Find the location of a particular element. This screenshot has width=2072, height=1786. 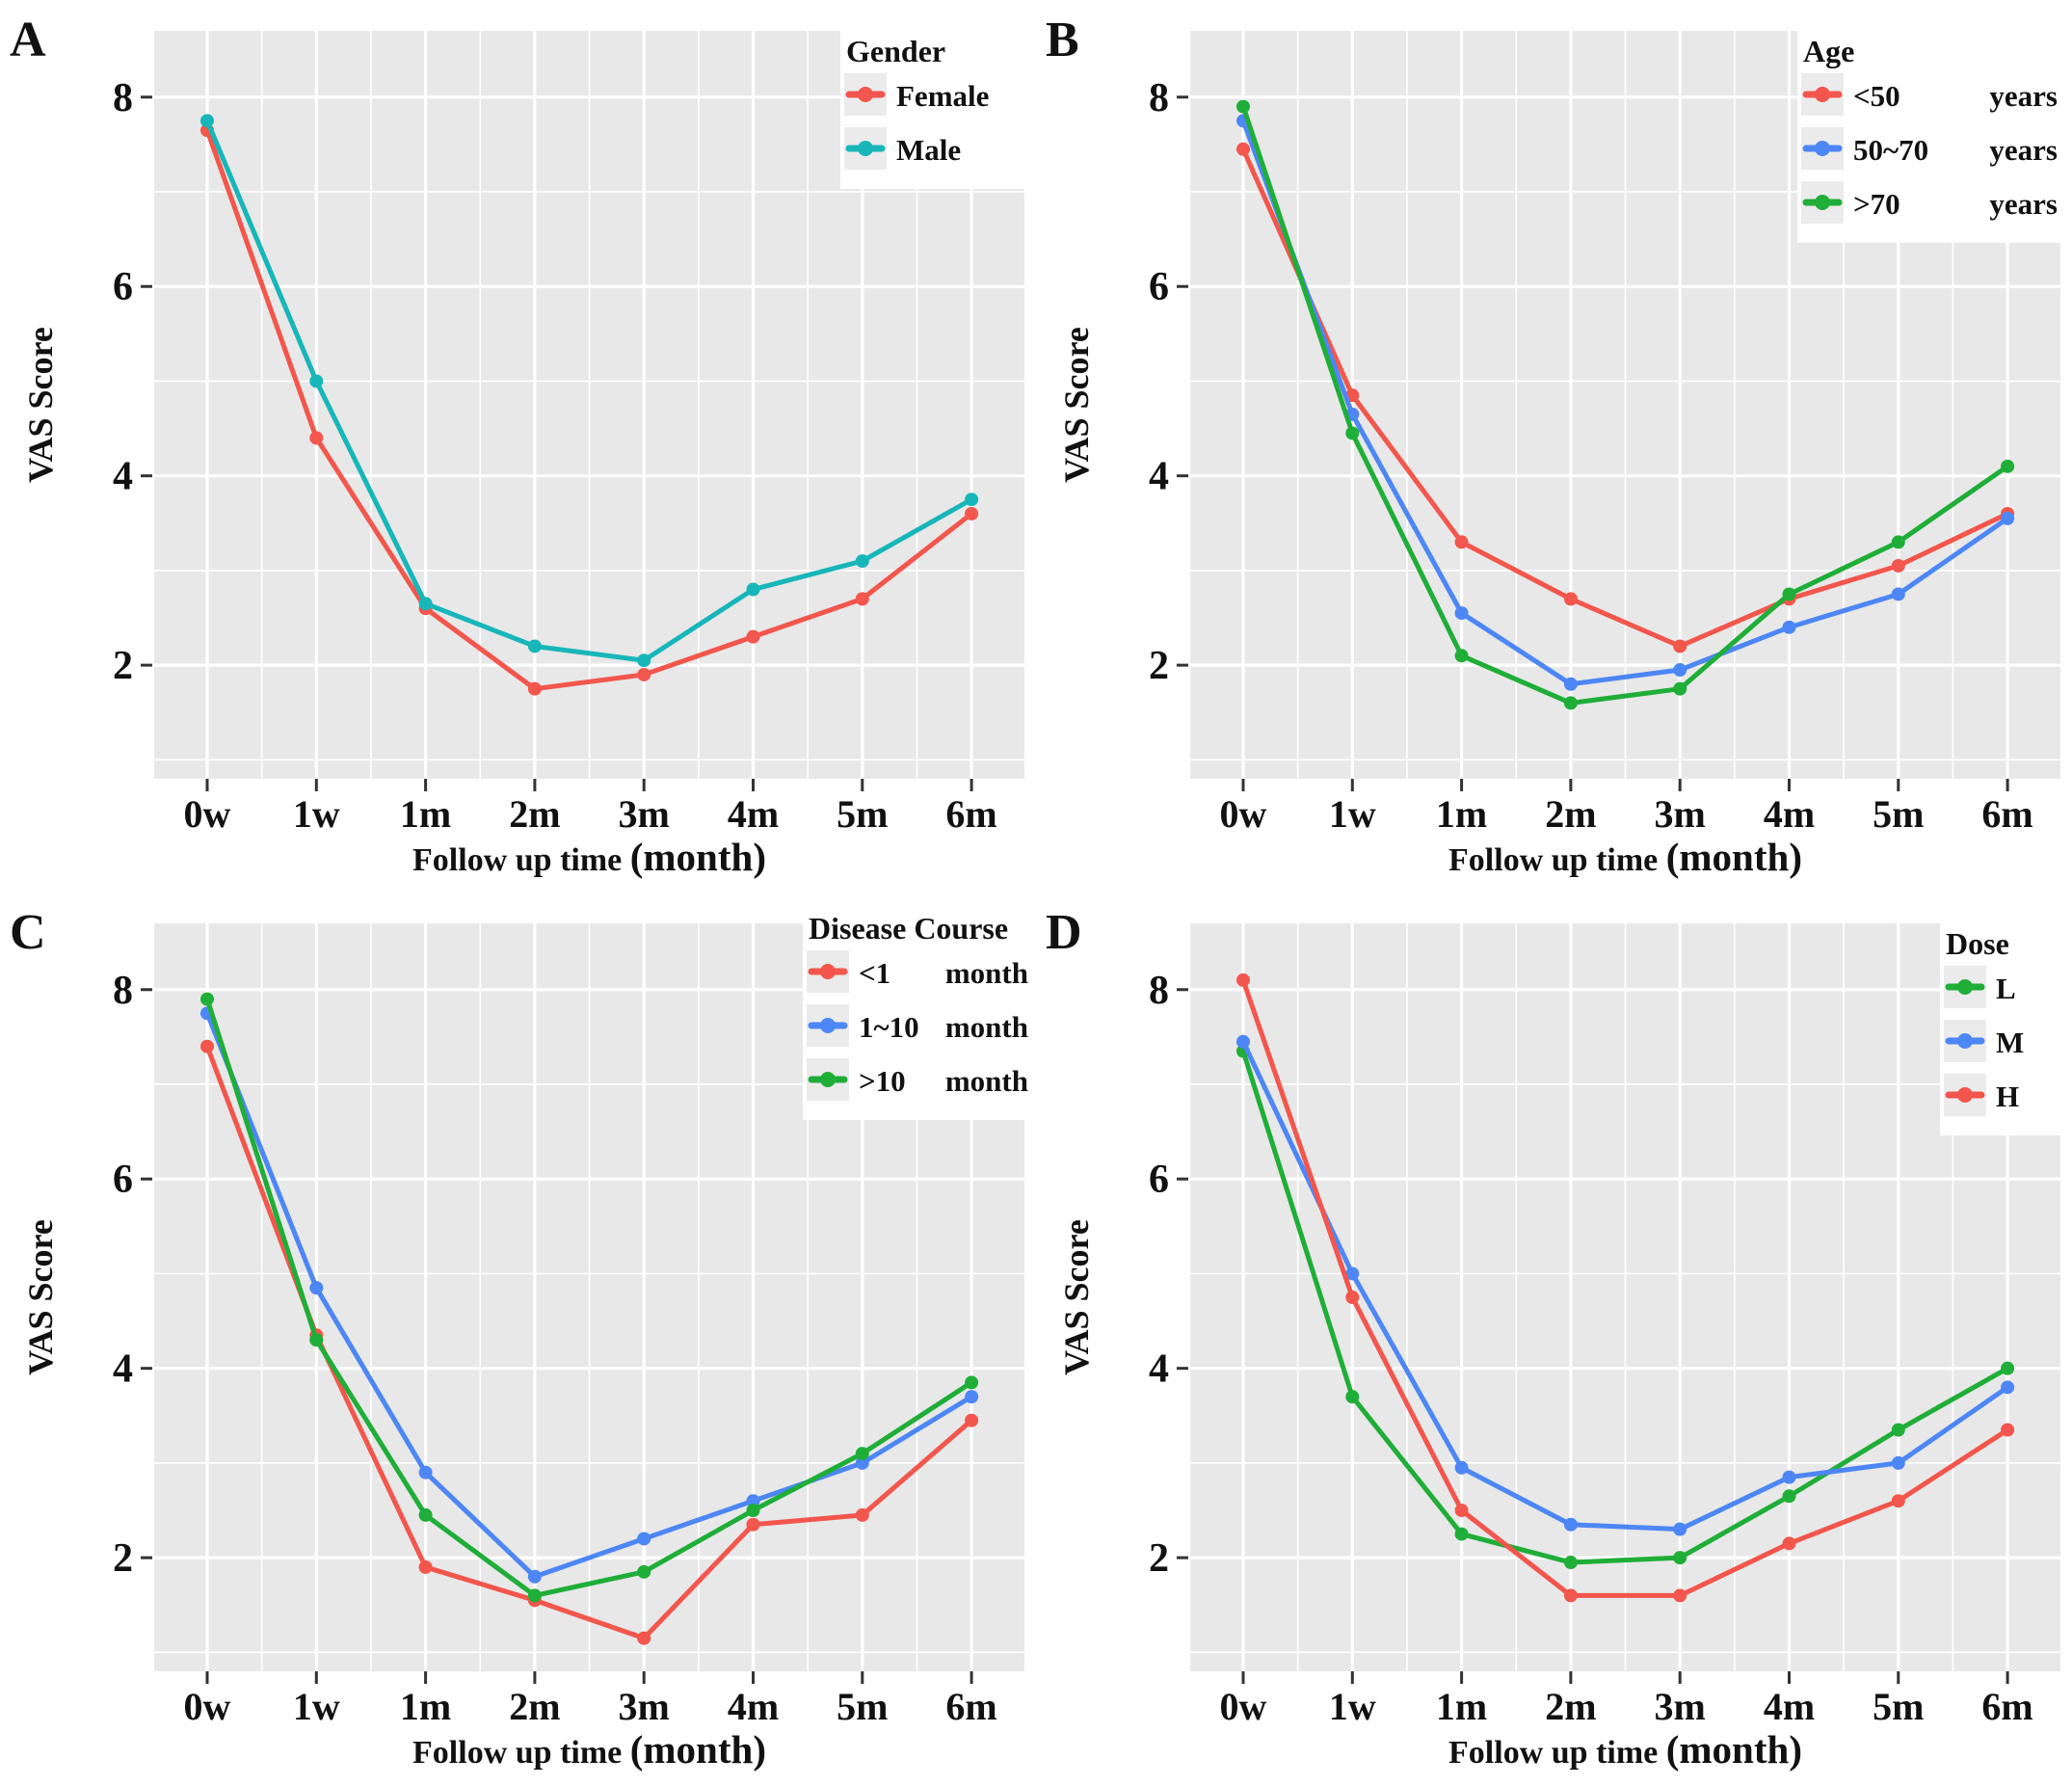

panel-letter: D is located at coordinates (1064, 932).